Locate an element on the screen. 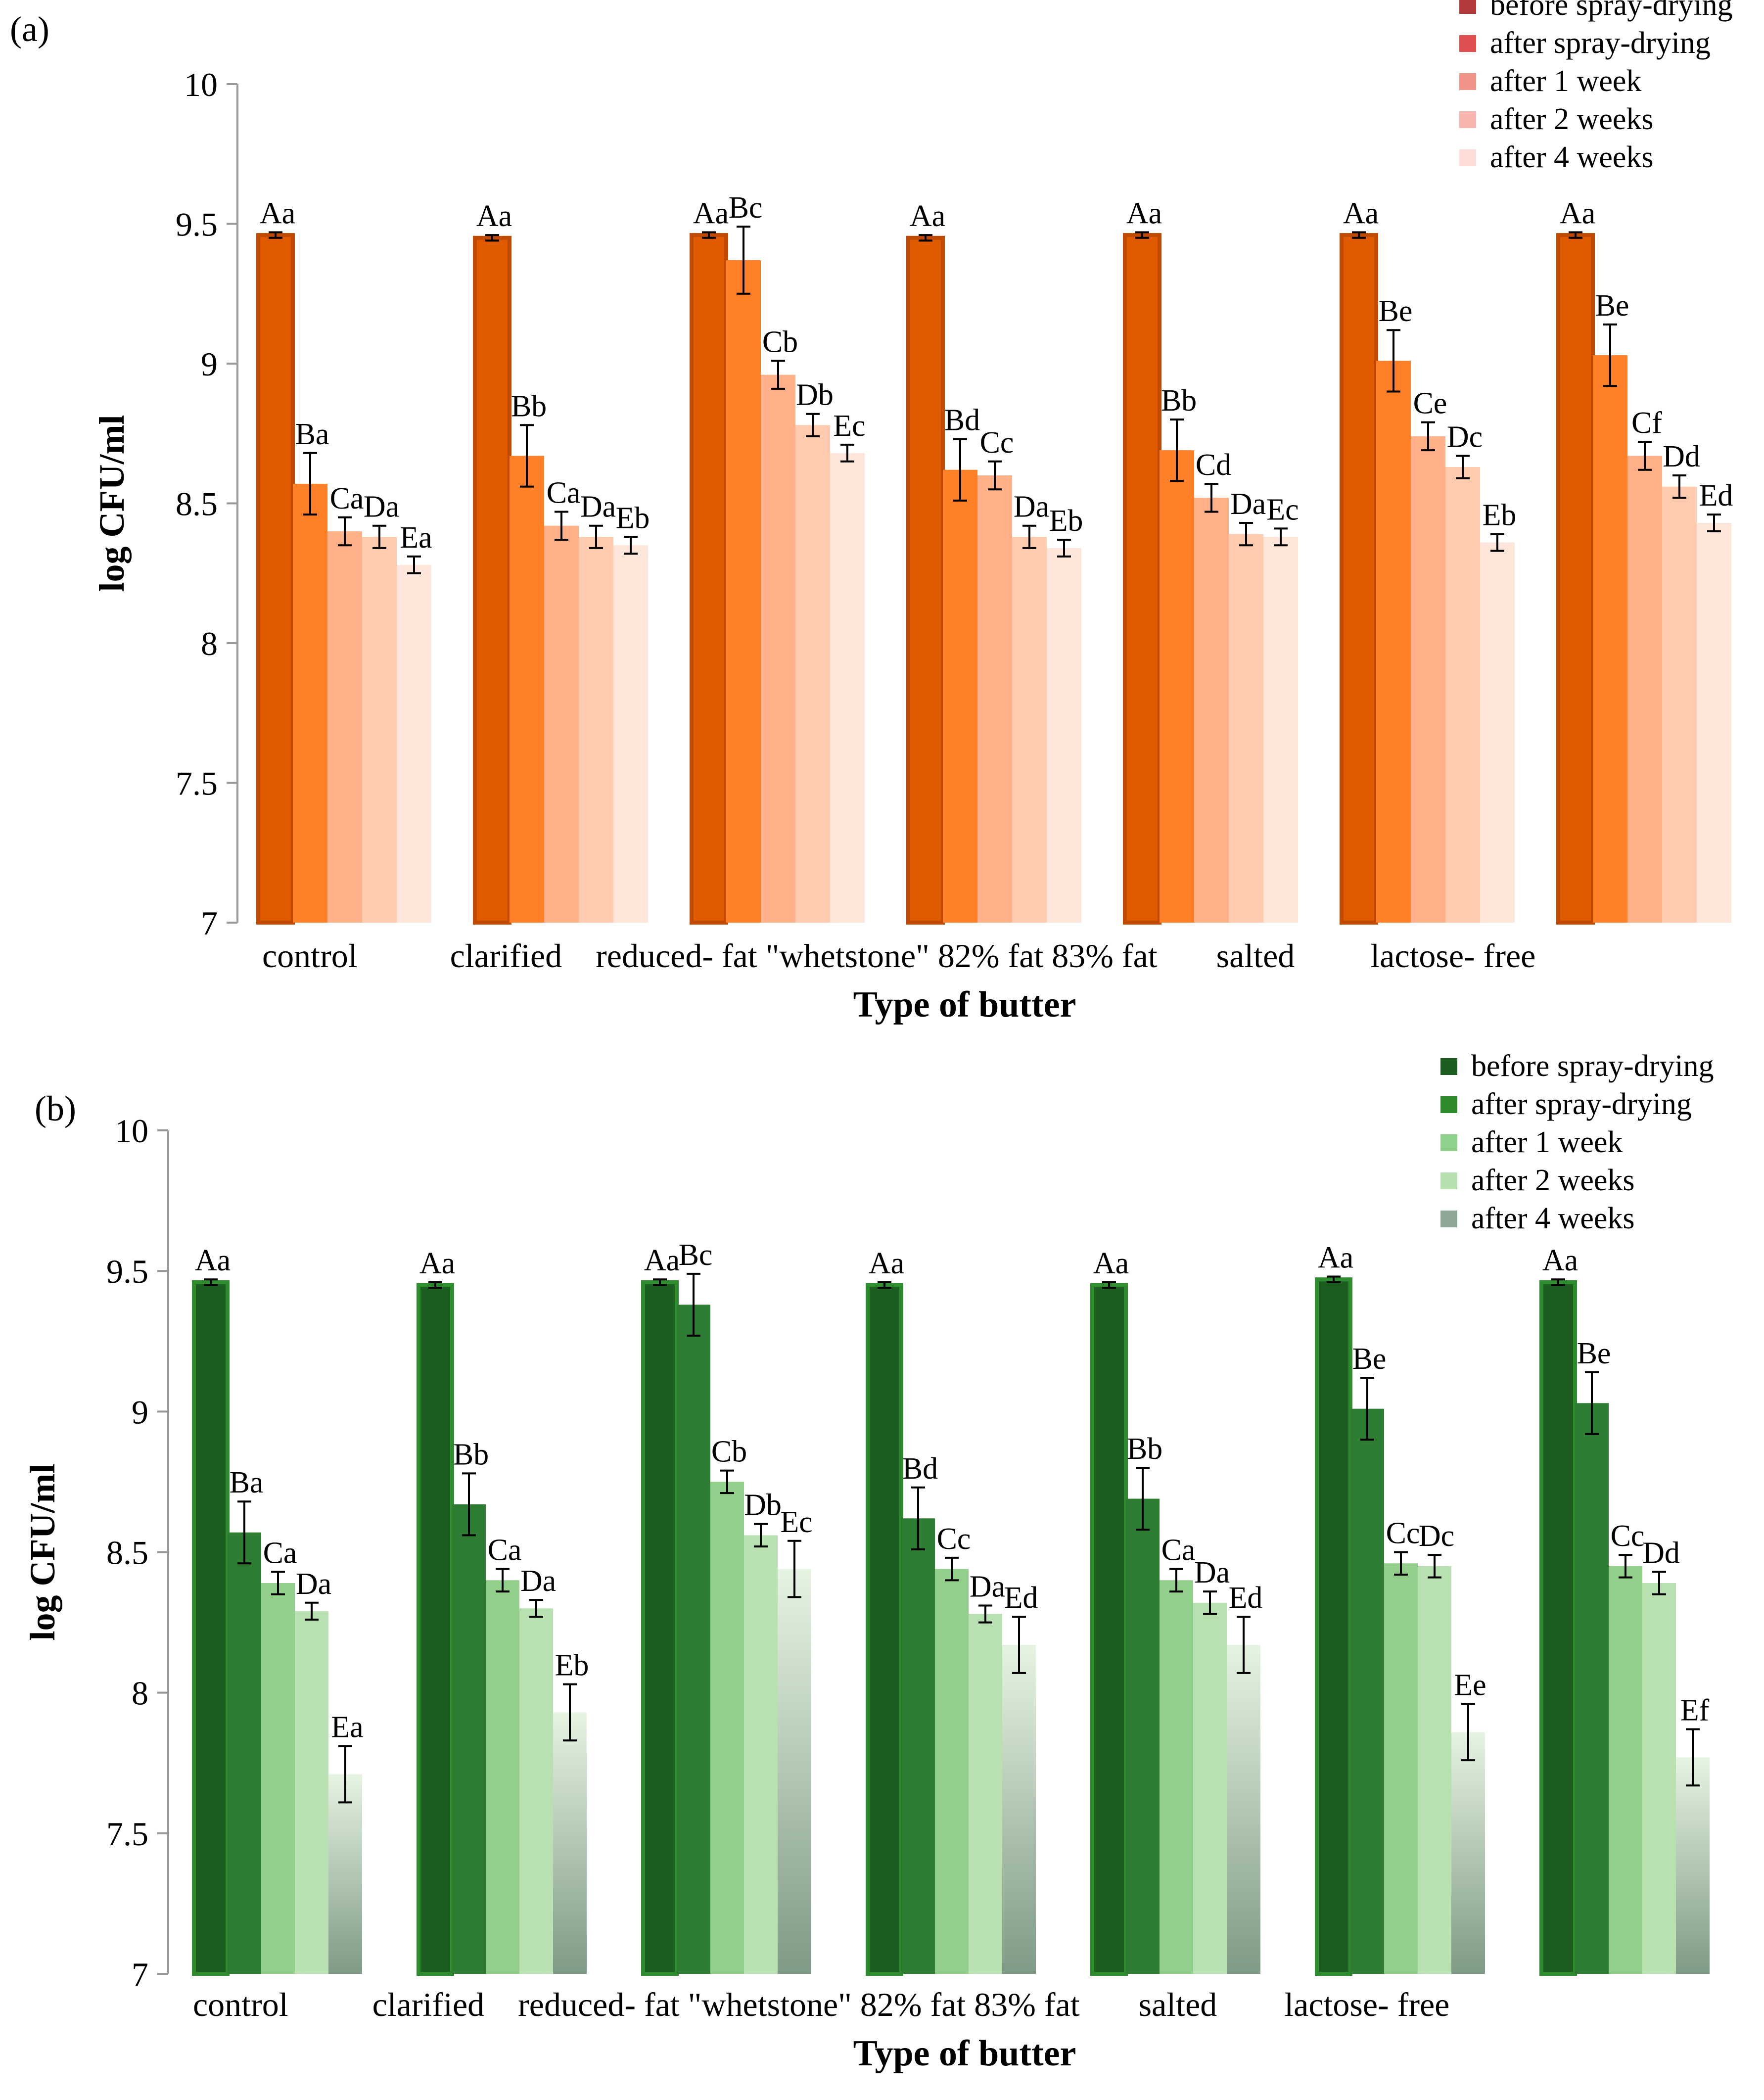 This screenshot has width=1764, height=2100. data-label: Ee is located at coordinates (1470, 1685).